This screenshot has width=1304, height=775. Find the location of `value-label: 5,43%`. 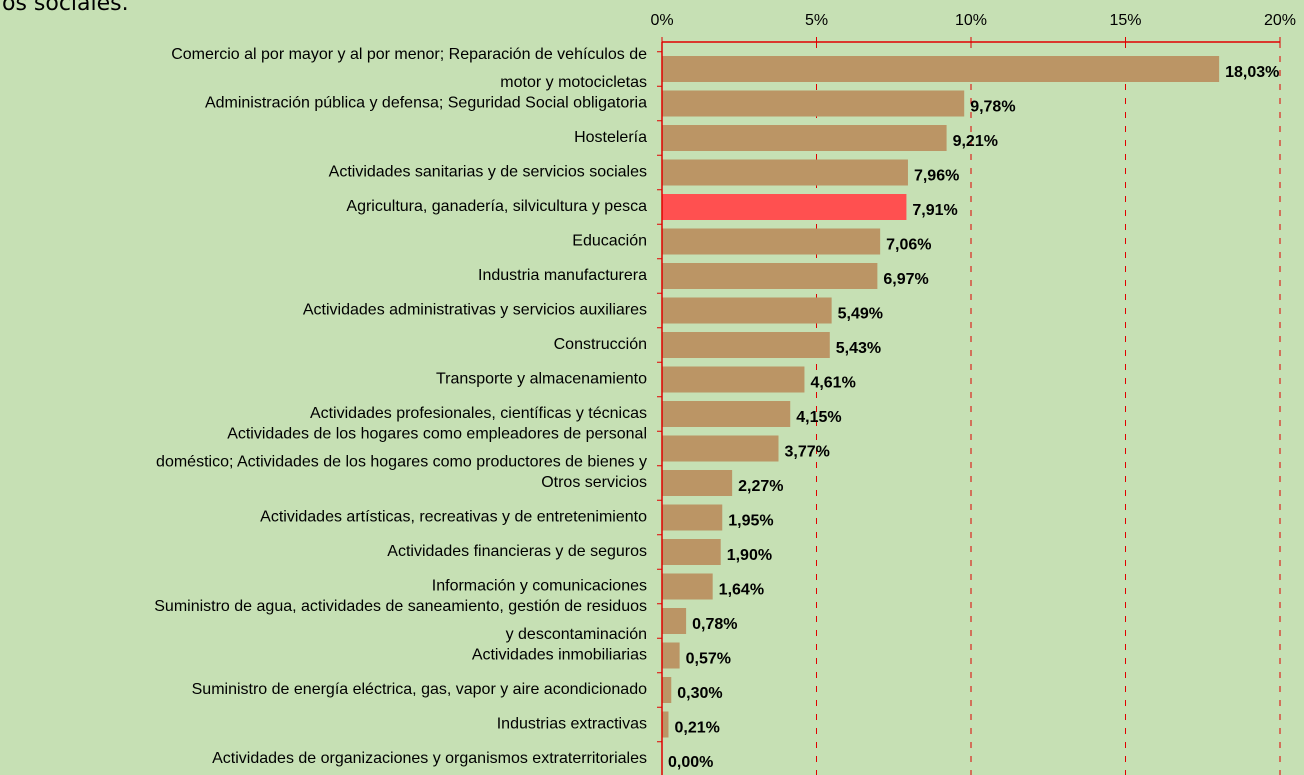

value-label: 5,43% is located at coordinates (858, 348).